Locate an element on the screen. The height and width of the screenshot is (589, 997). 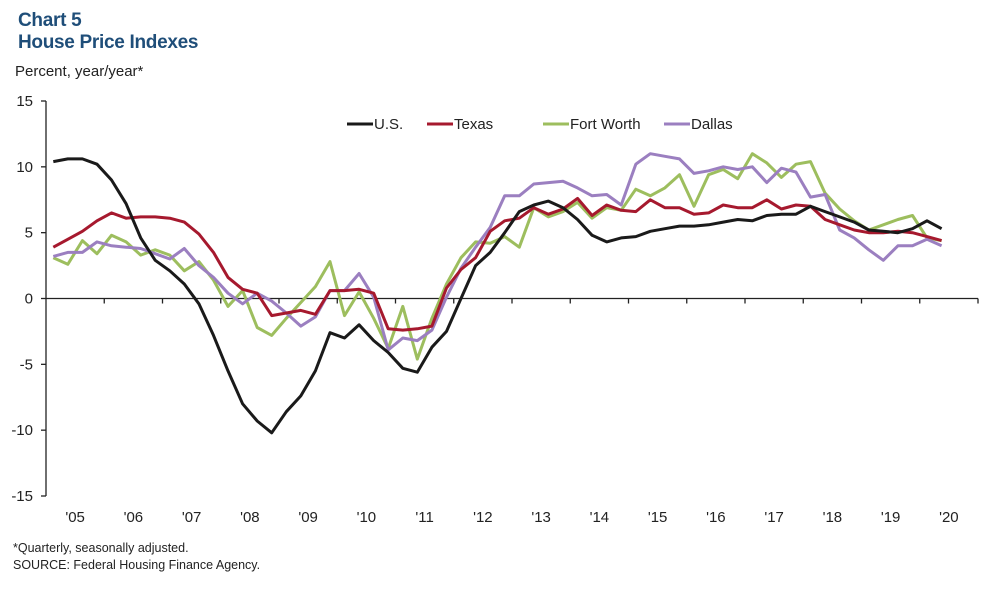
y-tick-label: -10 is located at coordinates (22, 430).